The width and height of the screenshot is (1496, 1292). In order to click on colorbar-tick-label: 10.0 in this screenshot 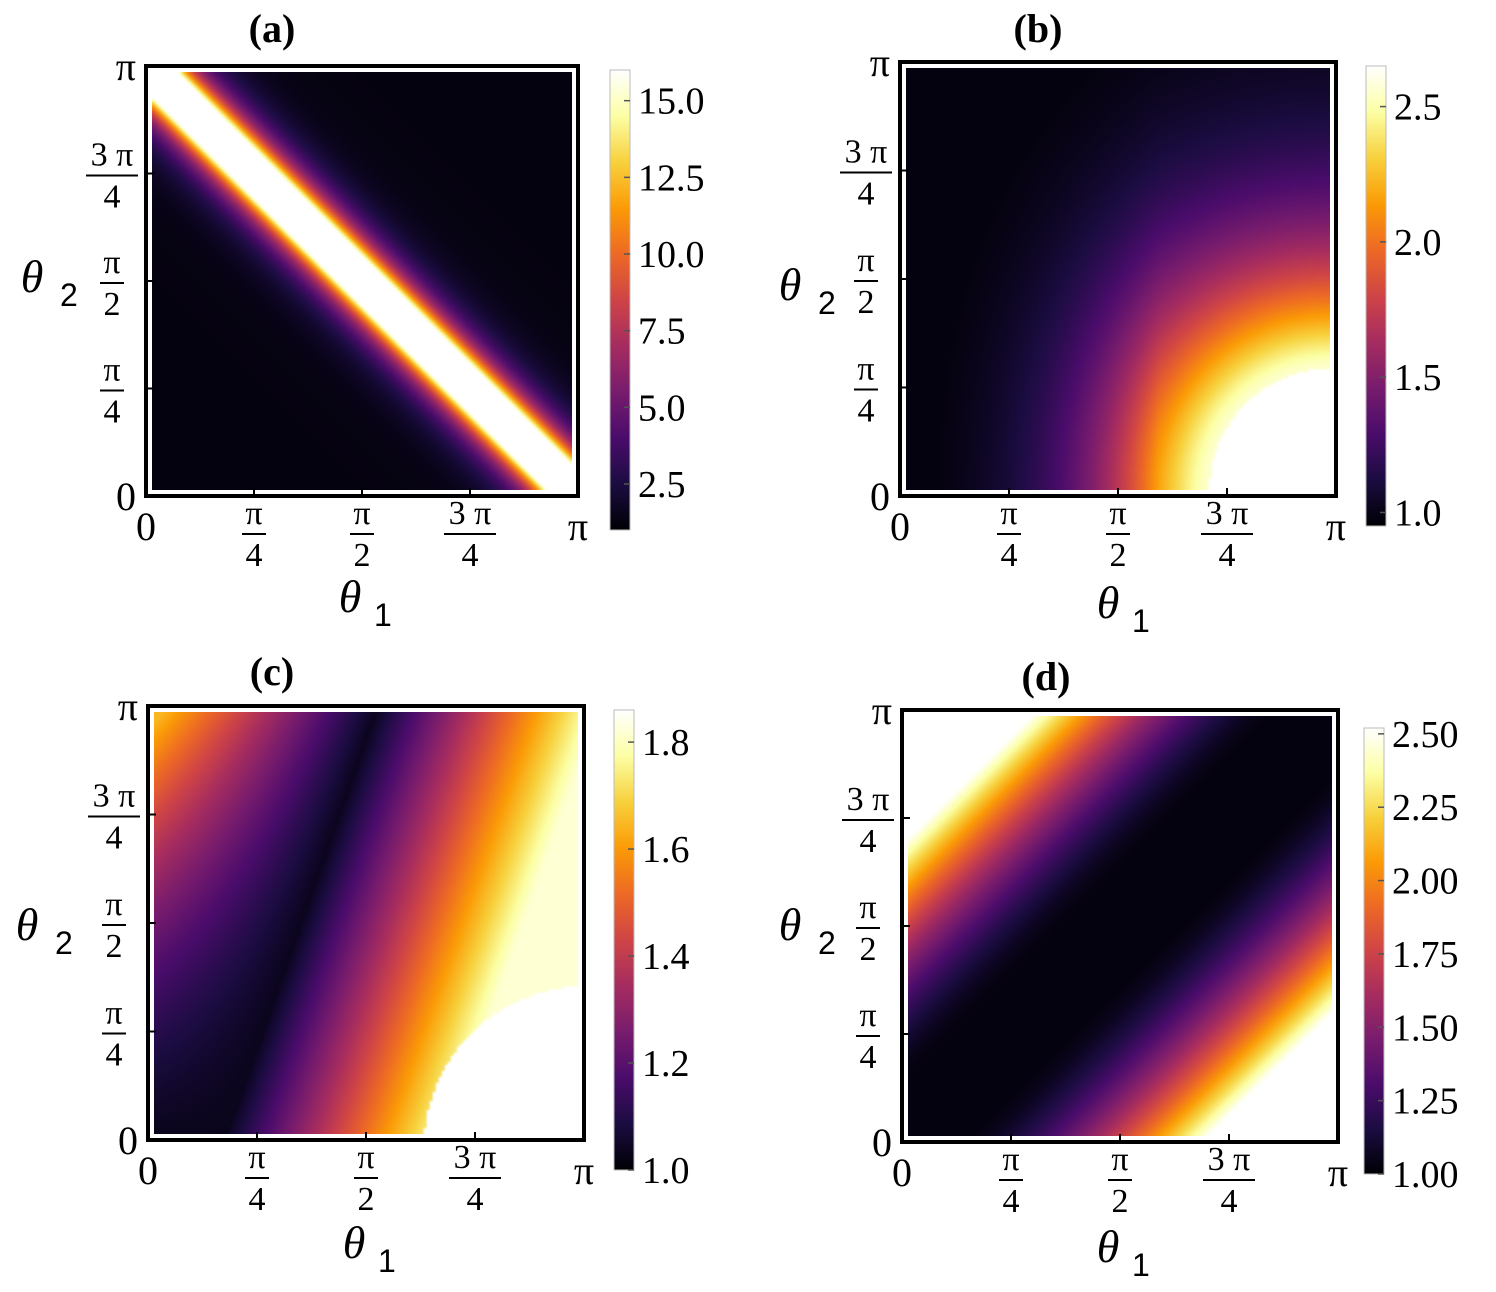, I will do `click(671, 255)`.